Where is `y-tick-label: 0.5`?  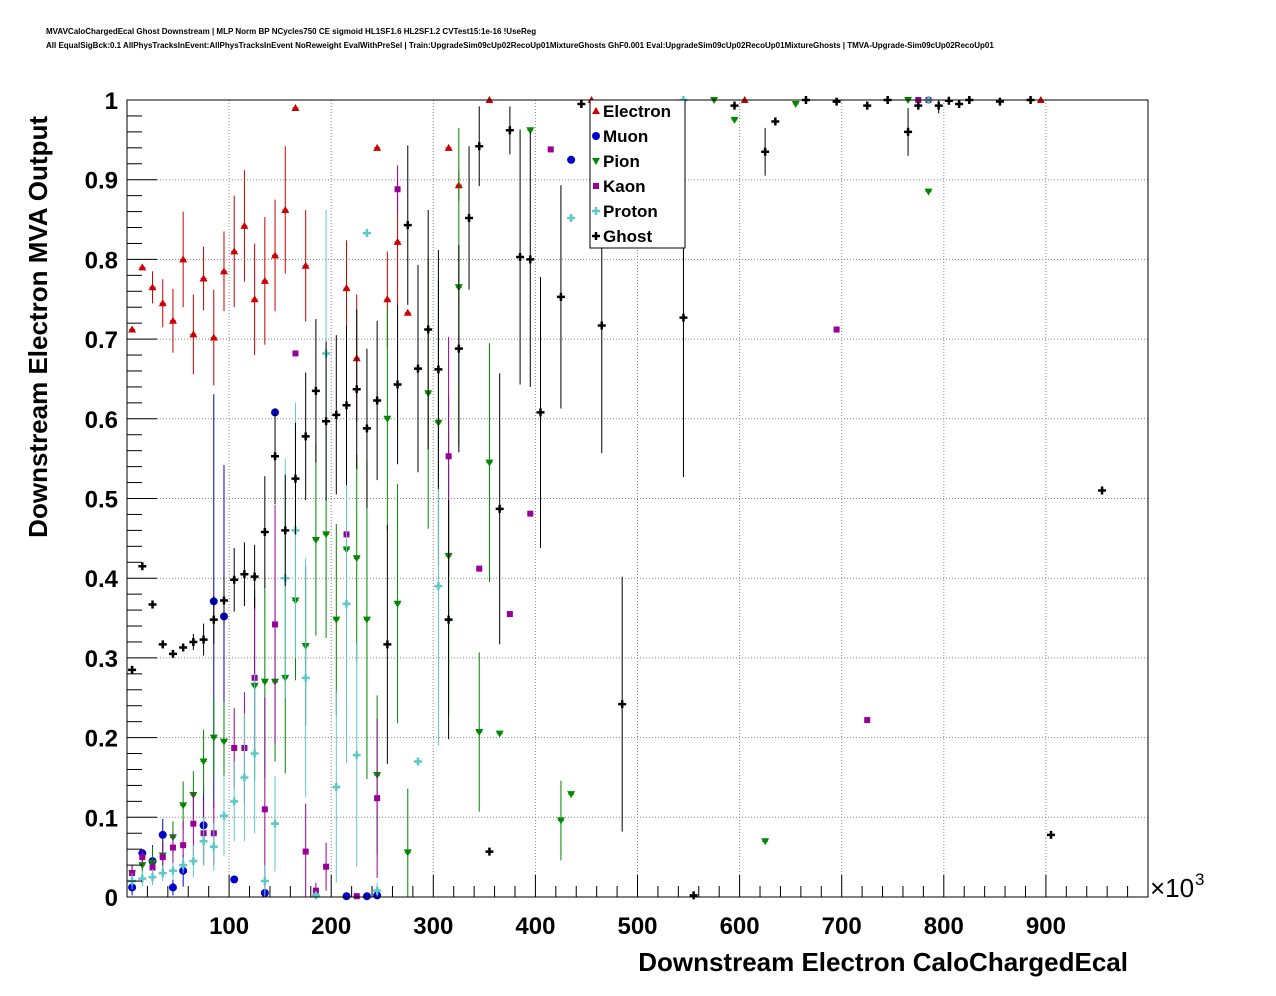
y-tick-label: 0.5 is located at coordinates (101, 500).